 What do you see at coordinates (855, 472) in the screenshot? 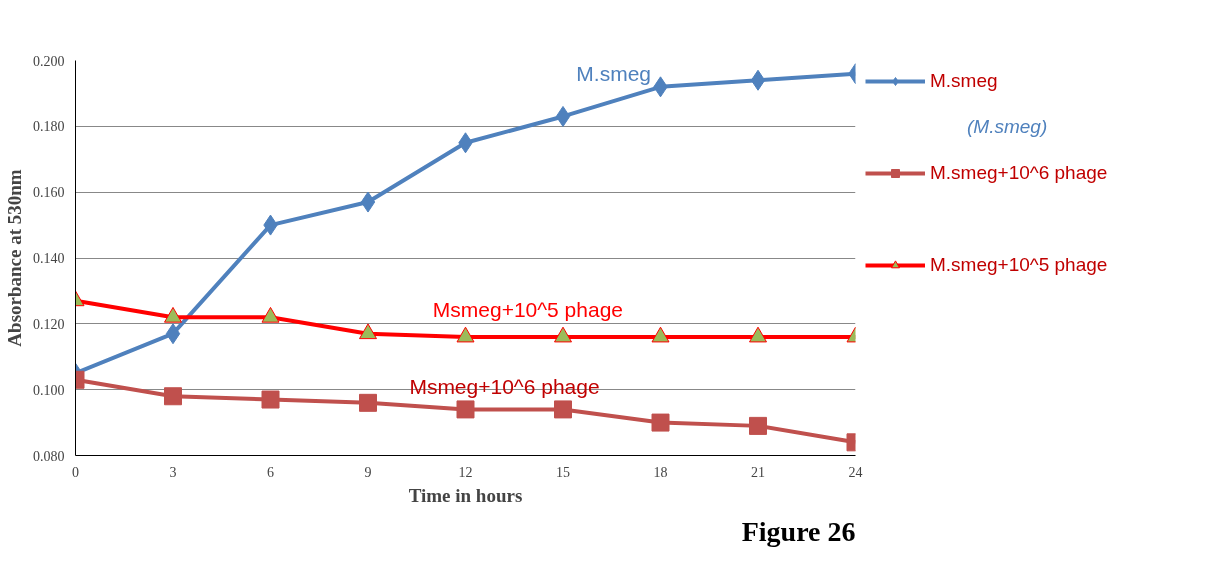
I see `x-tick-label: 24` at bounding box center [855, 472].